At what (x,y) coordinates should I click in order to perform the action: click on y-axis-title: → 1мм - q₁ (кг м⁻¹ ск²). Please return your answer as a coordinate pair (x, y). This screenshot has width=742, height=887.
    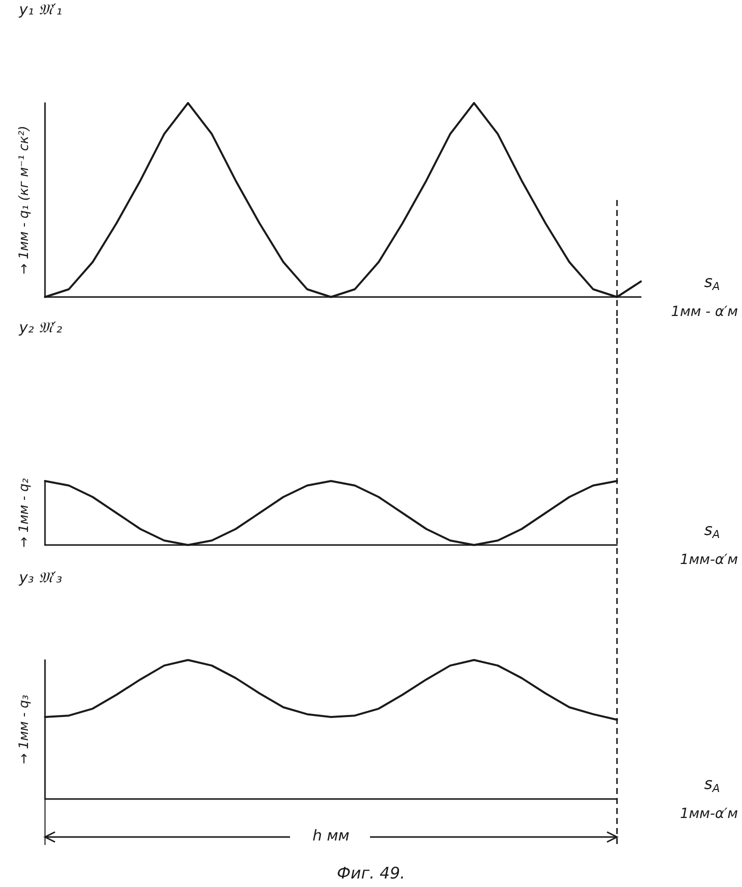
    Looking at the image, I should click on (24, 200).